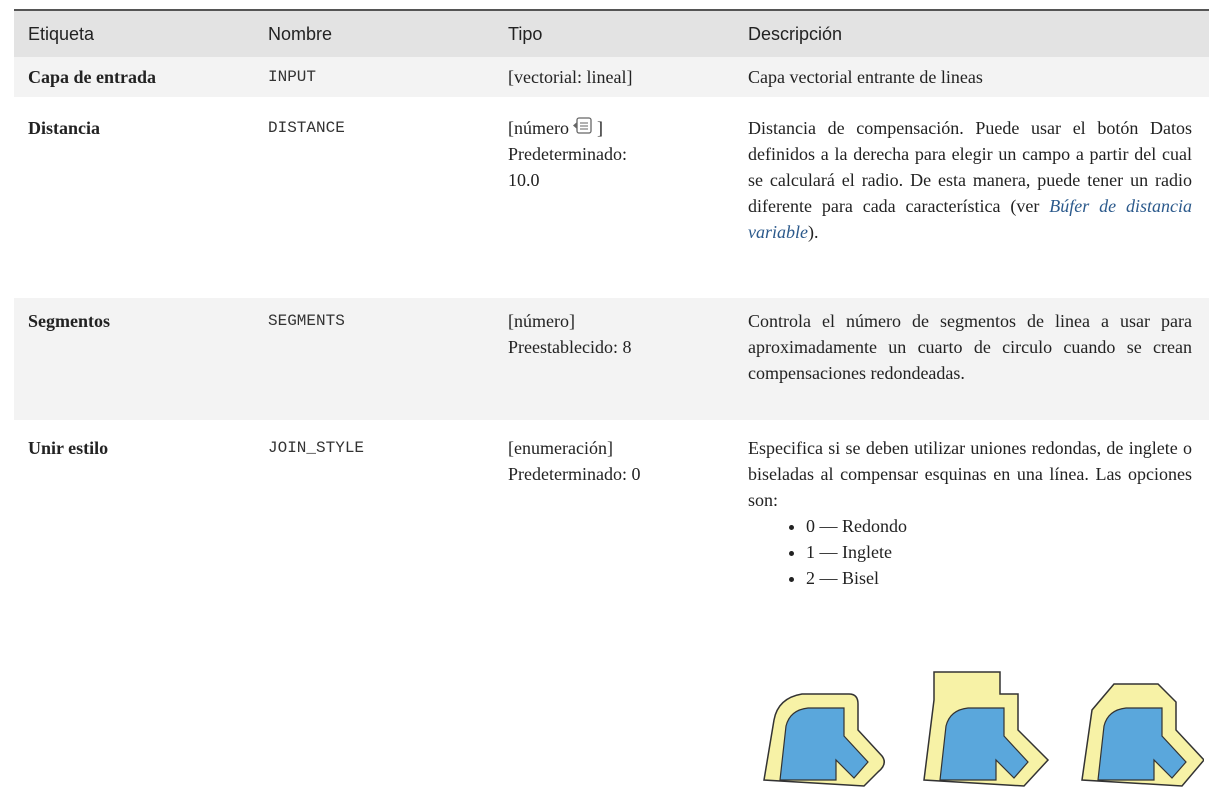  What do you see at coordinates (69, 321) in the screenshot?
I see `label: Segmentos` at bounding box center [69, 321].